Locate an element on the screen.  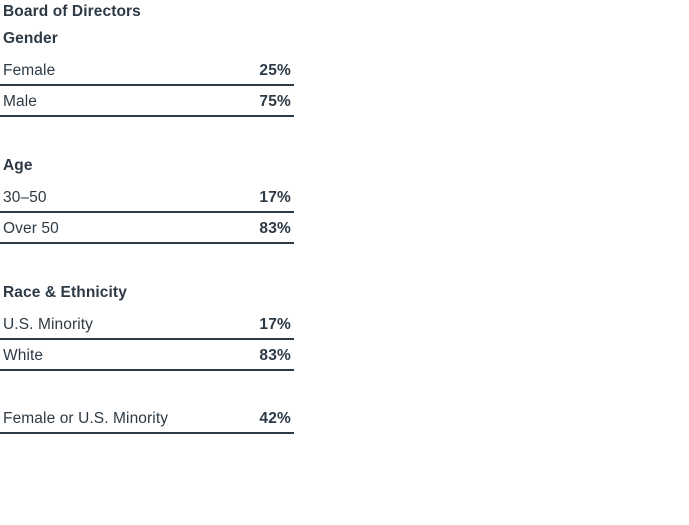
section-heading-race-ethnicity: Race & Ethnicity is located at coordinates (65, 292).